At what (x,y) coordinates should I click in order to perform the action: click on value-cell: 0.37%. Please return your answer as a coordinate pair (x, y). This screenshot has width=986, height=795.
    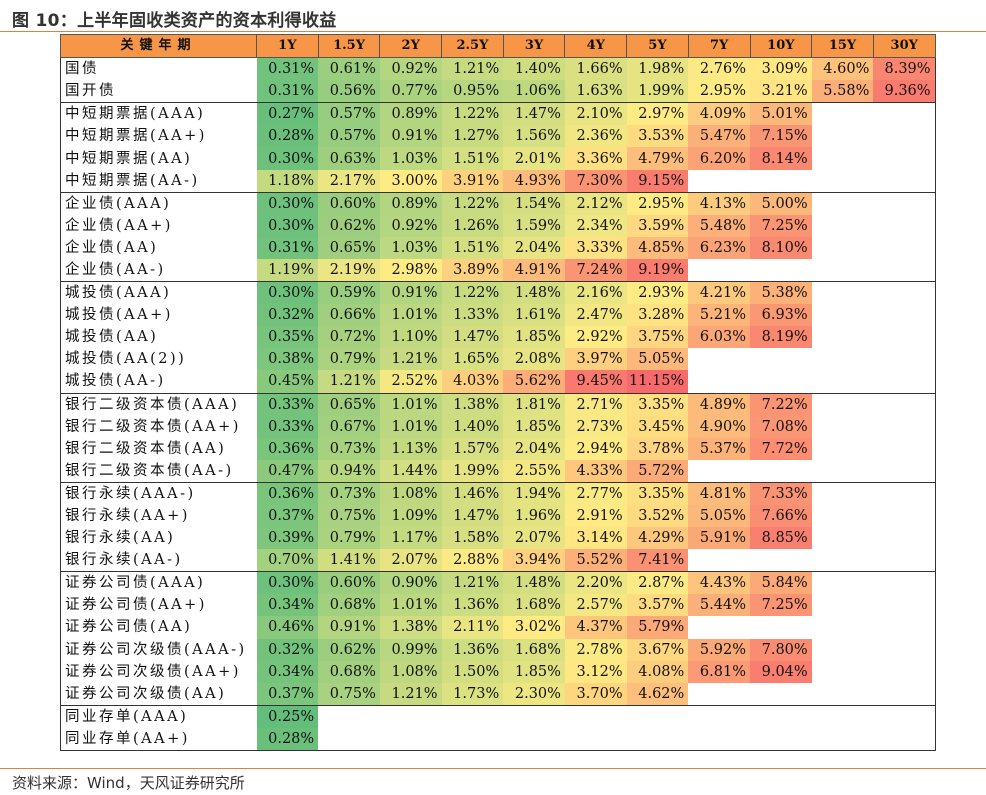
    Looking at the image, I should click on (287, 516).